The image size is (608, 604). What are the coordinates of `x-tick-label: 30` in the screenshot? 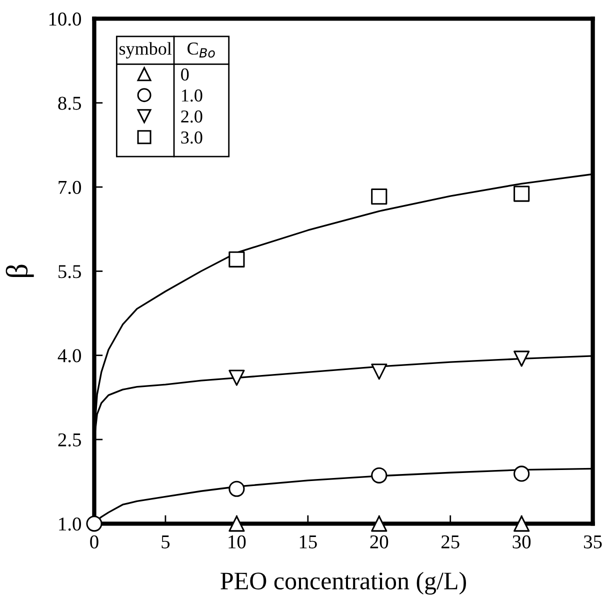 It's located at (521, 541).